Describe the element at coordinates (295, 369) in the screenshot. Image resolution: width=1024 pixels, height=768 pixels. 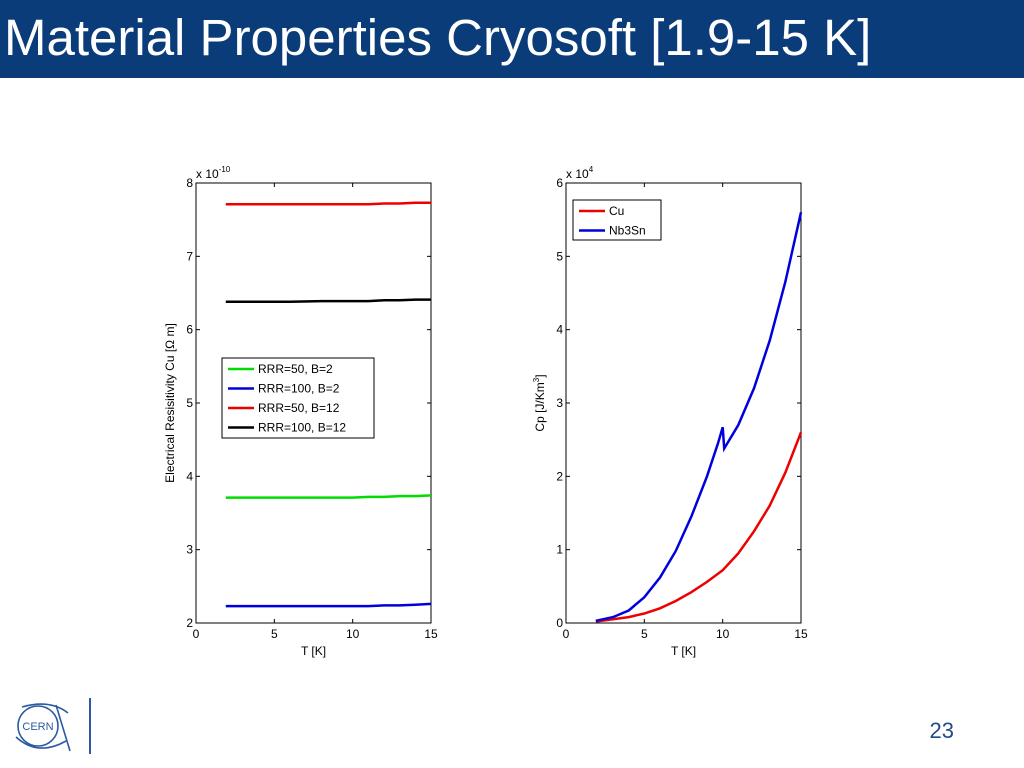
I see `legend-label: RRR=50, B=2` at that location.